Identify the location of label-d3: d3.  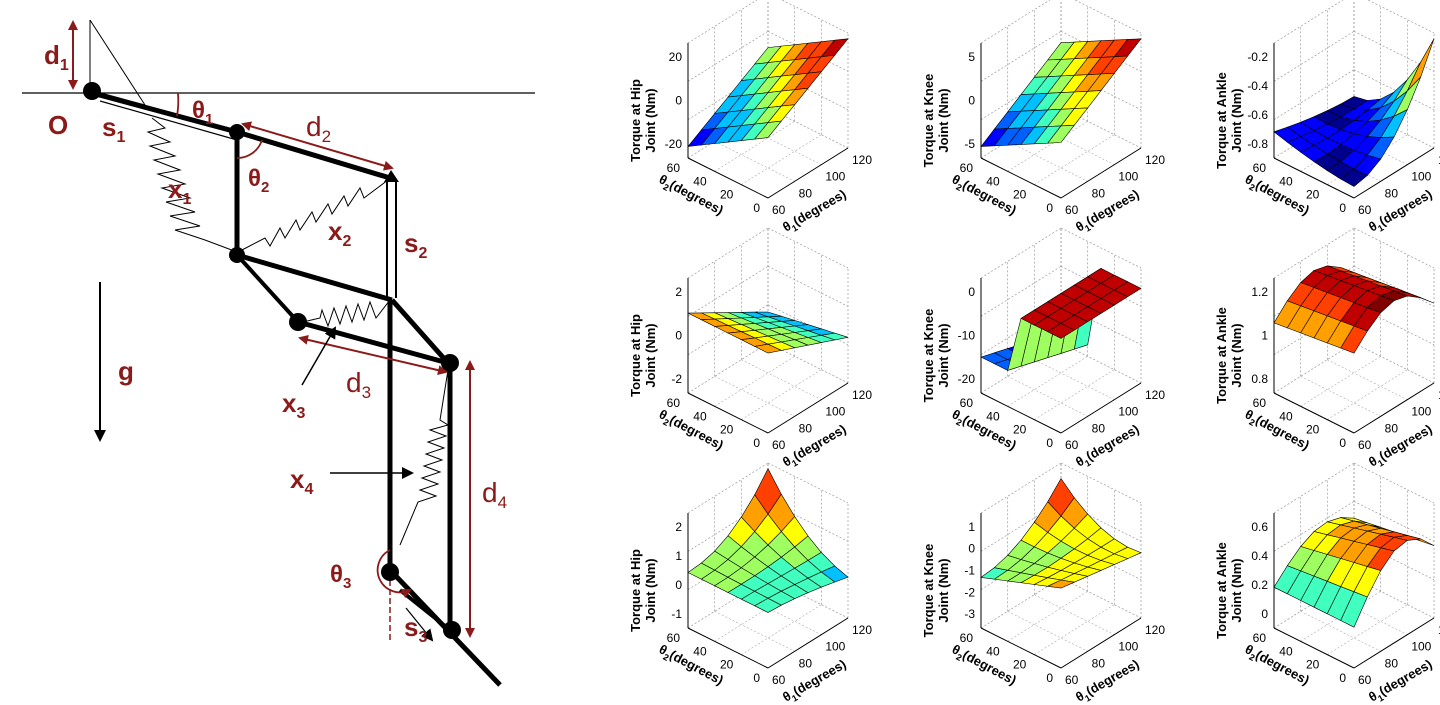
(358, 384).